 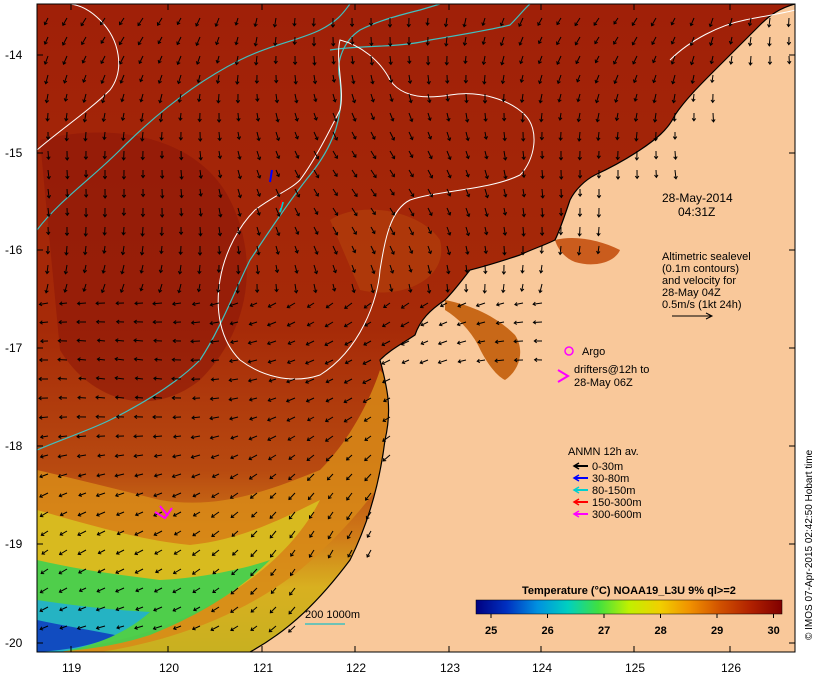 I want to click on sea-dark-patch, so click(x=143, y=267).